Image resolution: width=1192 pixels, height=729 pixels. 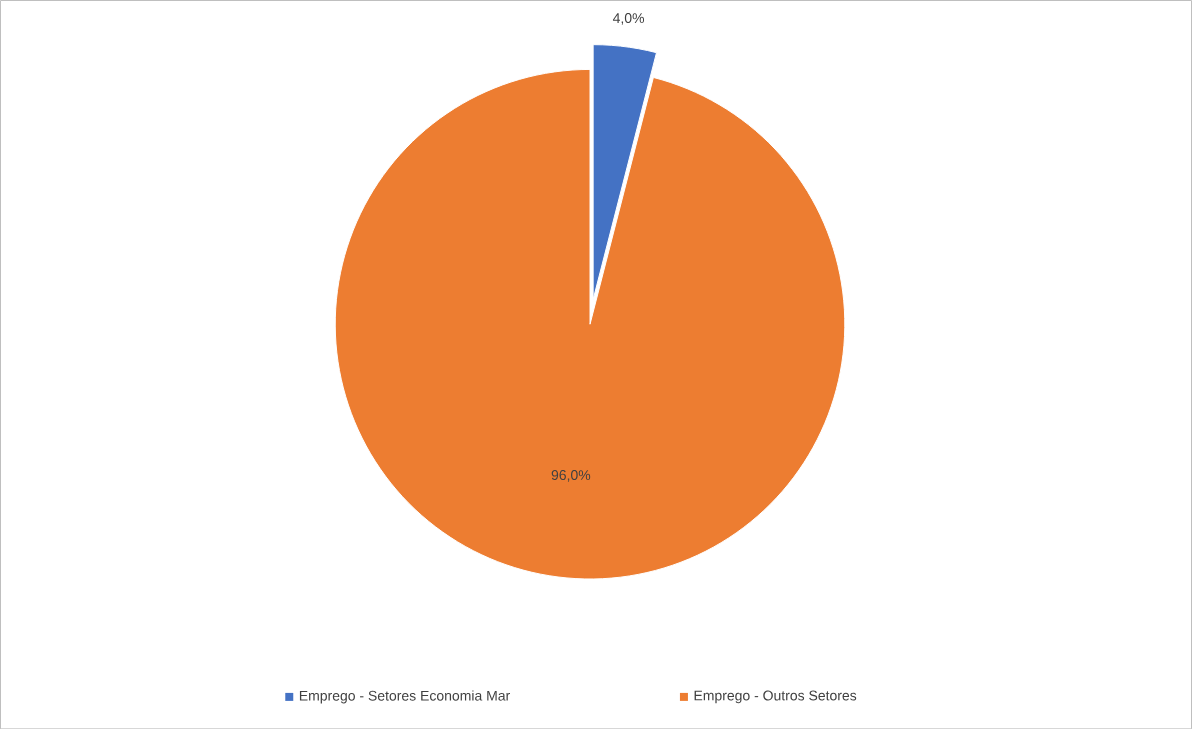 What do you see at coordinates (404, 697) in the screenshot?
I see `legend-label: Emprego - Setores Economia Mar` at bounding box center [404, 697].